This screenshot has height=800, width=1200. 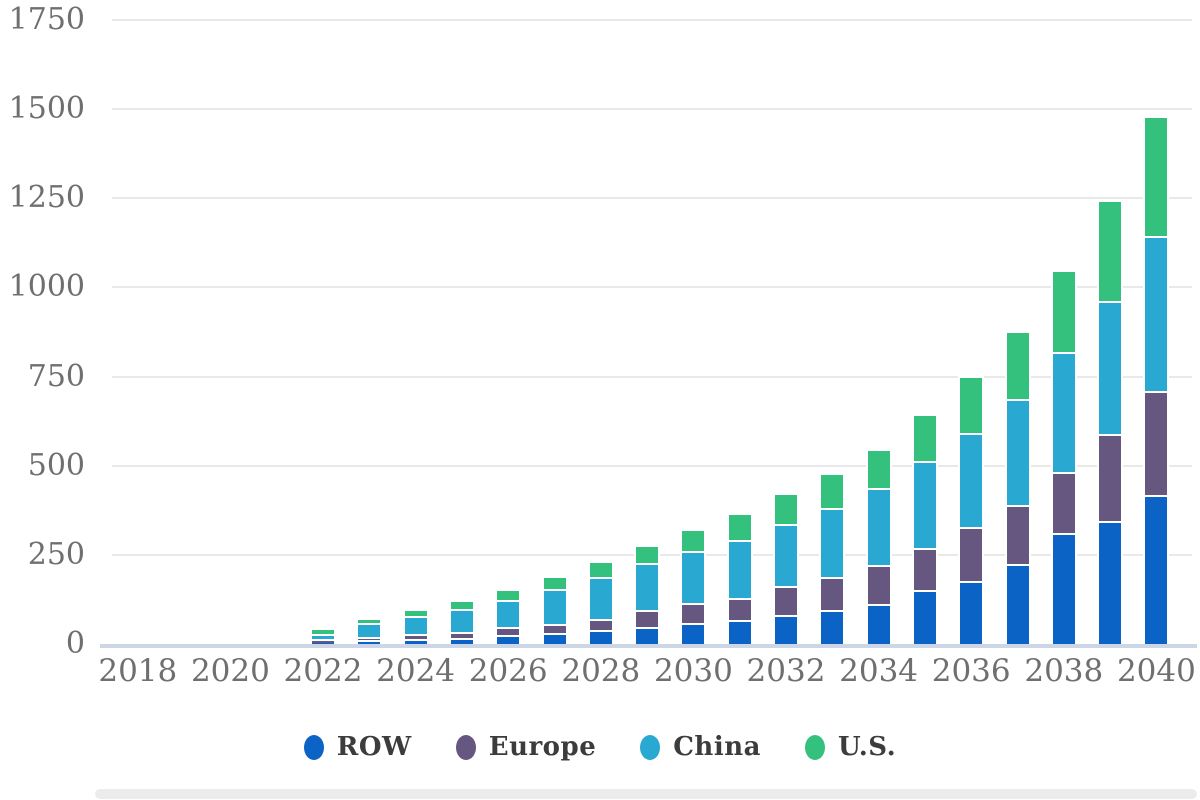 I want to click on bar-segment-2035-row, so click(x=924, y=616).